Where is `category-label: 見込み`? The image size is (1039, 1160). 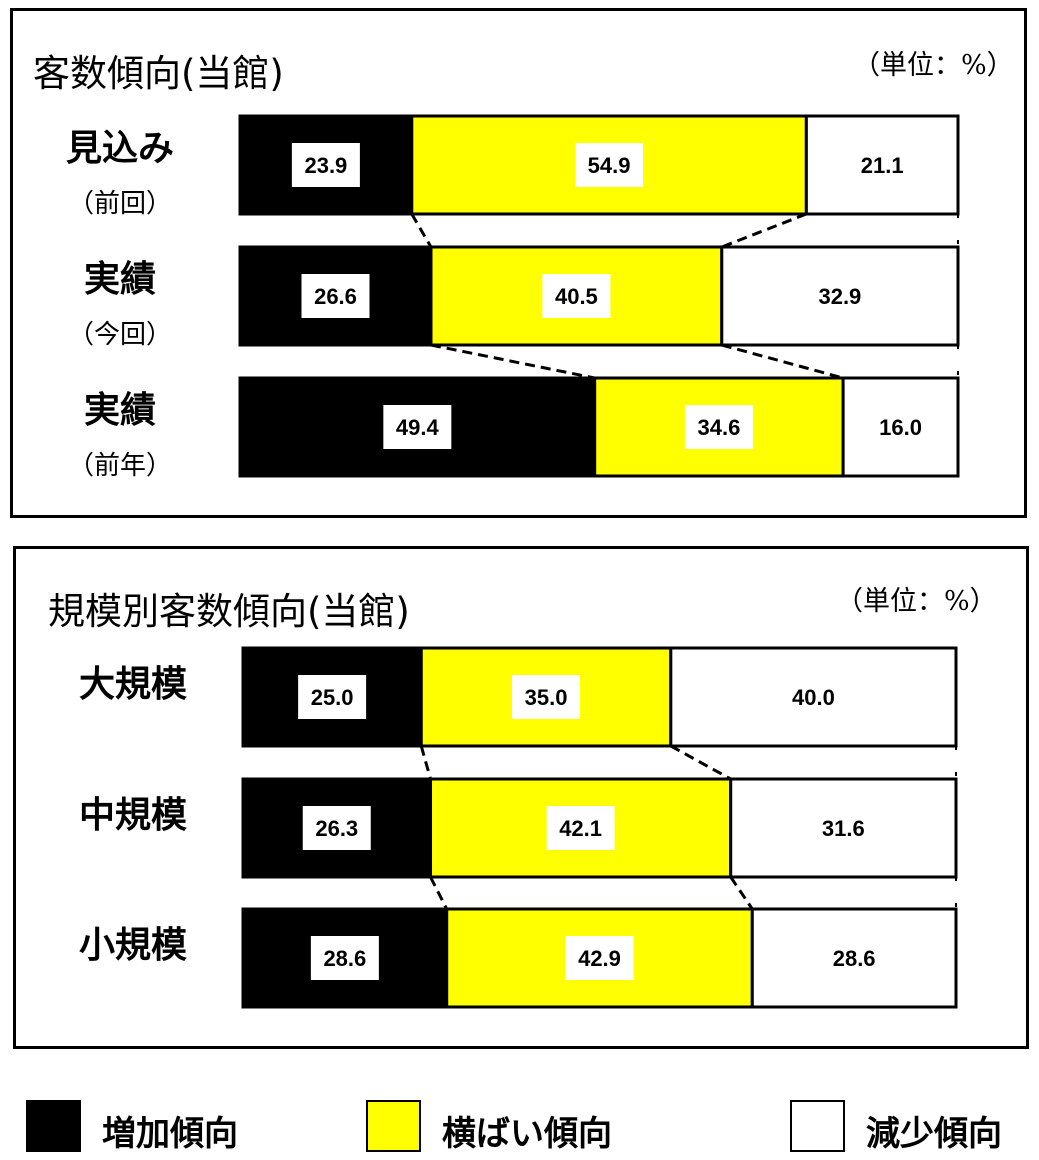 category-label: 見込み is located at coordinates (120, 148).